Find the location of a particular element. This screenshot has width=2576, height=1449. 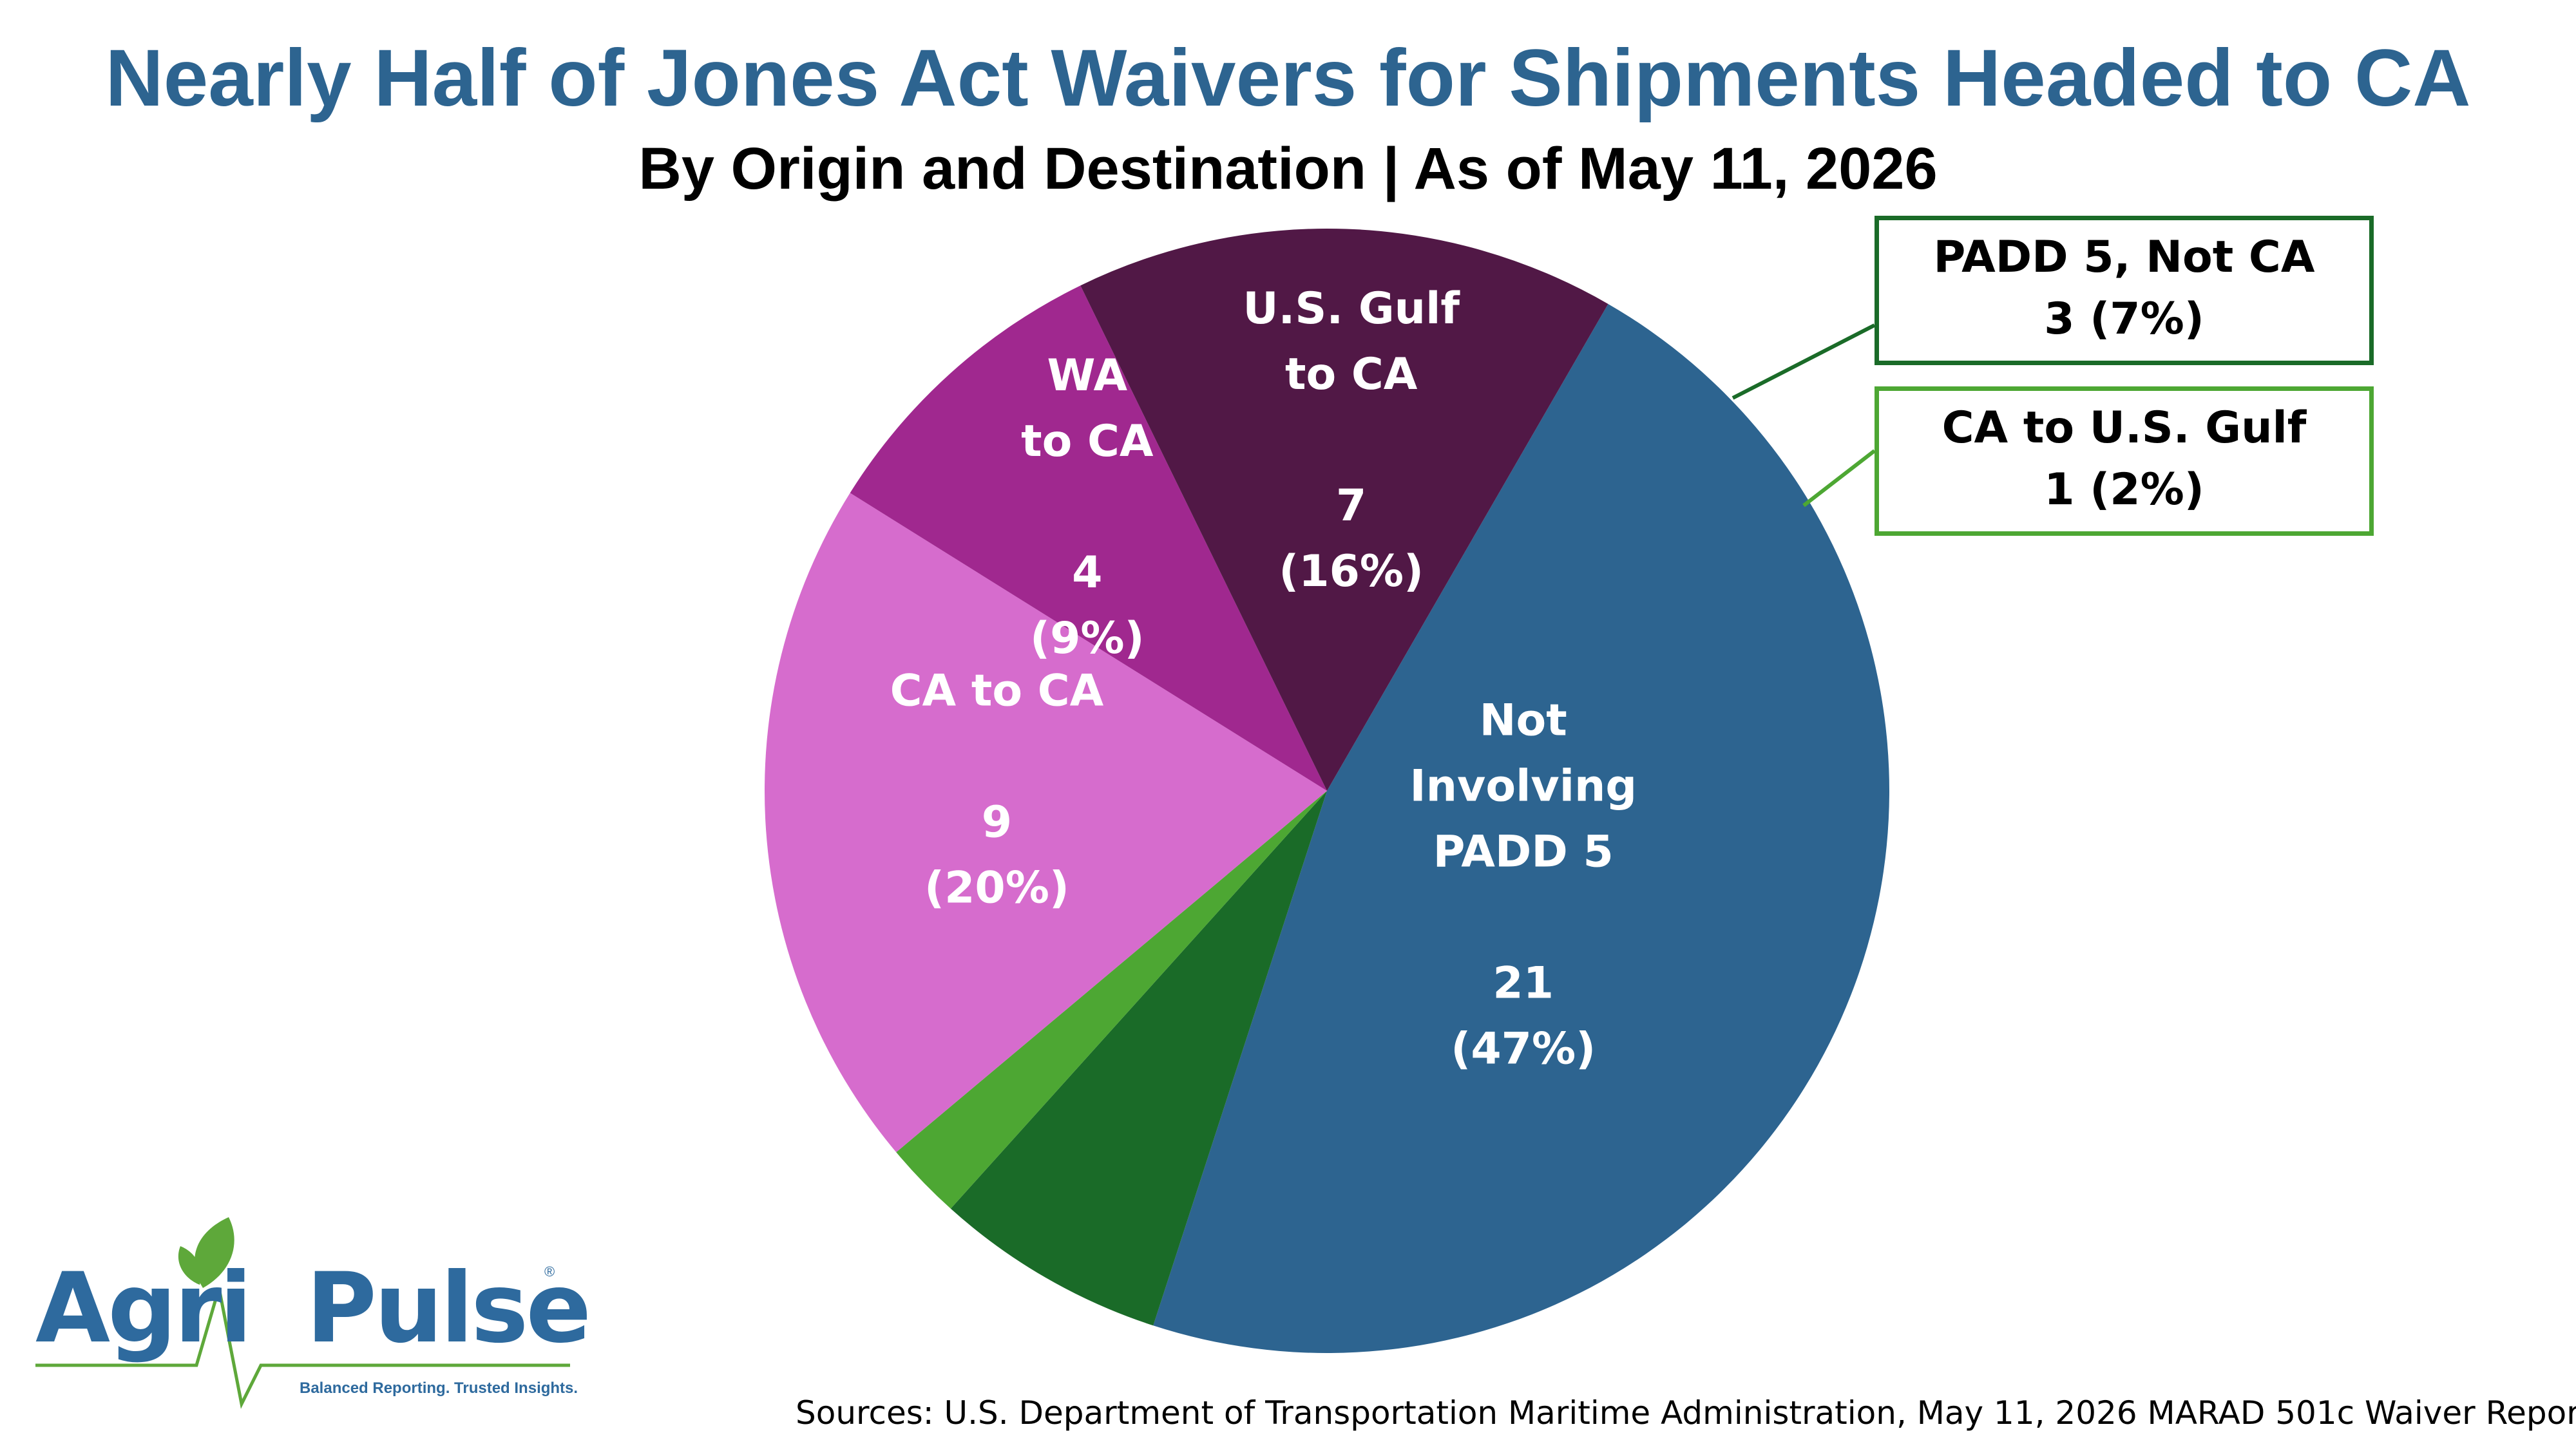

slice-label-line: CA to CA is located at coordinates (997, 691).